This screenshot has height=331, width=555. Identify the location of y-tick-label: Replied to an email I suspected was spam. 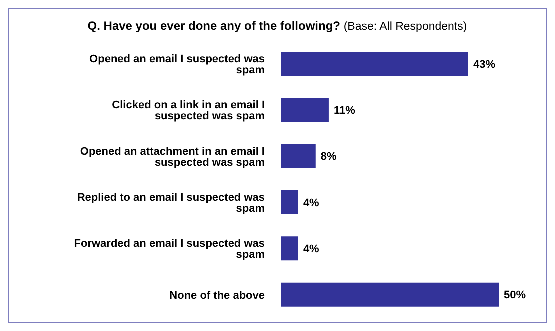
(171, 203).